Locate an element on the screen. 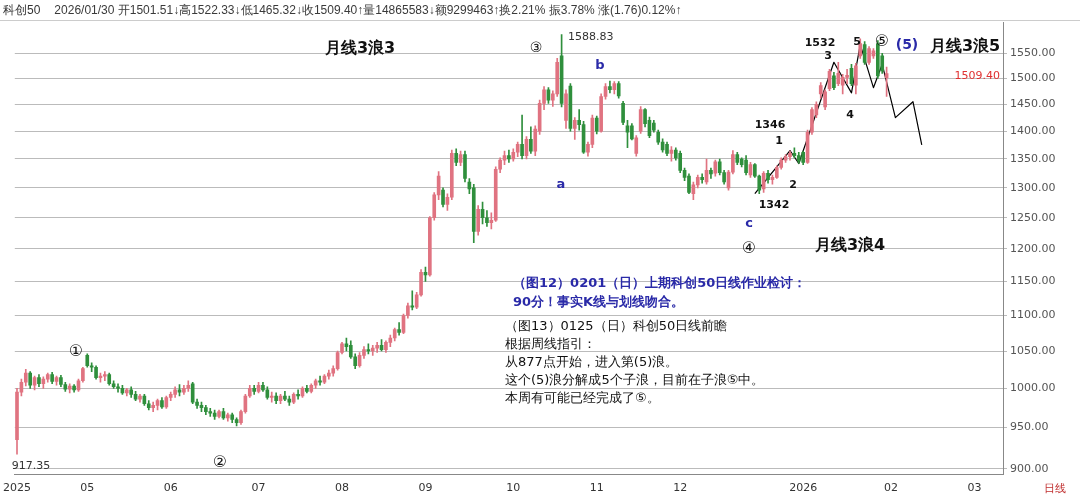  x-tick-label: 09 is located at coordinates (425, 488).